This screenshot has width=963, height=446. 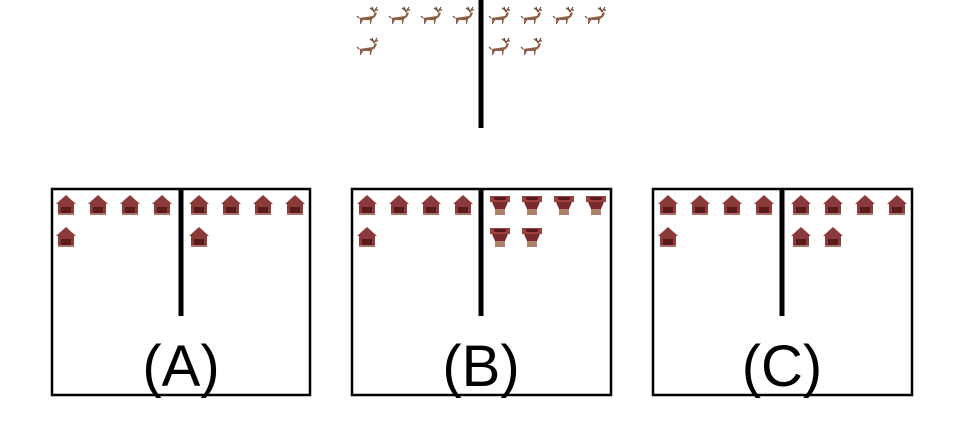 What do you see at coordinates (481, 294) in the screenshot?
I see `option-b-panel: (B)` at bounding box center [481, 294].